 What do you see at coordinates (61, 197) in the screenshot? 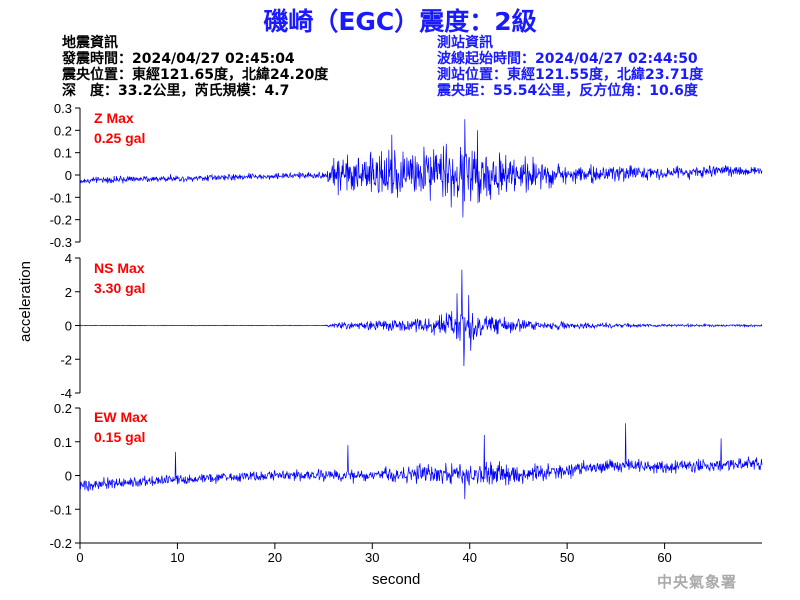
I see `z-y-tick-label: -0.1` at bounding box center [61, 197].